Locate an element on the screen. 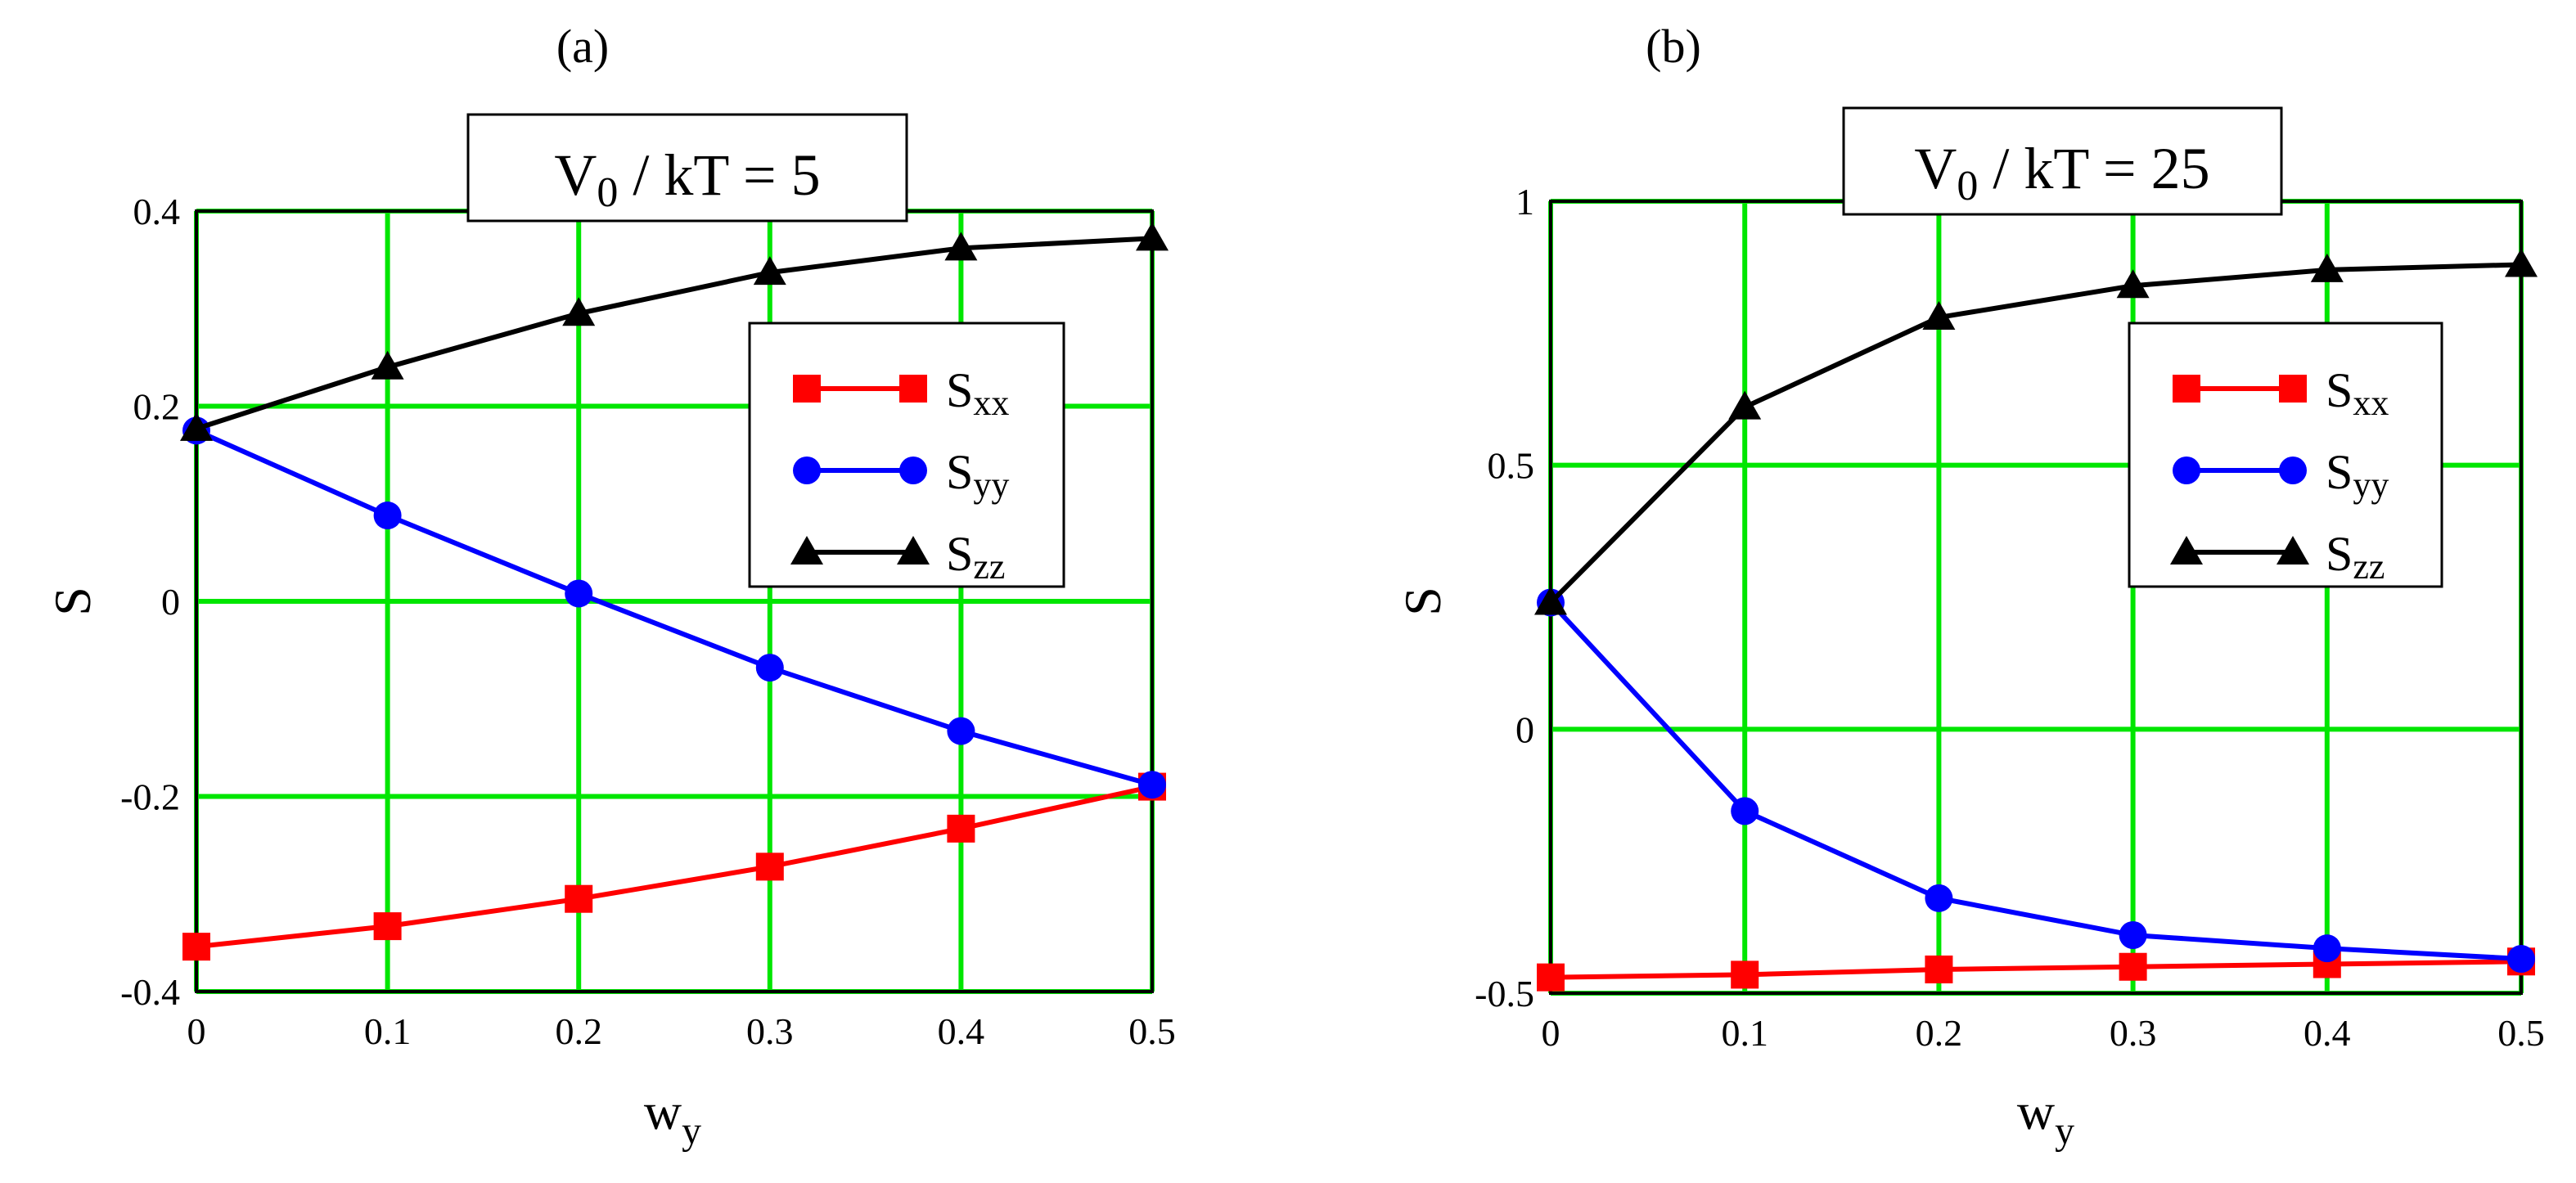  chart-title: V0 / kT = 25 is located at coordinates (2061, 172).